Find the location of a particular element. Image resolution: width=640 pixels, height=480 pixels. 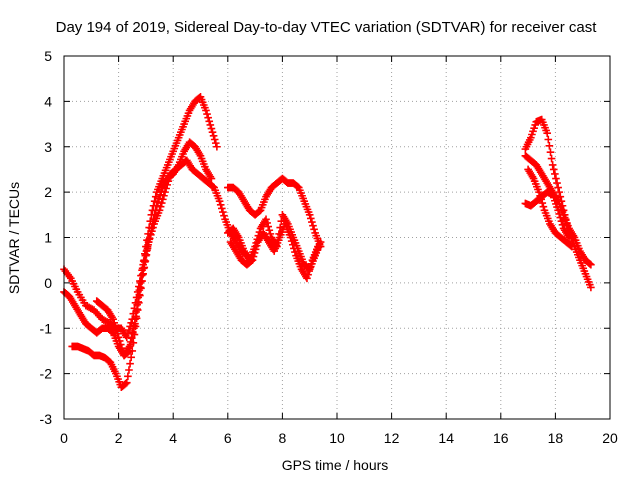

y-tick-label: 2 is located at coordinates (48, 192).